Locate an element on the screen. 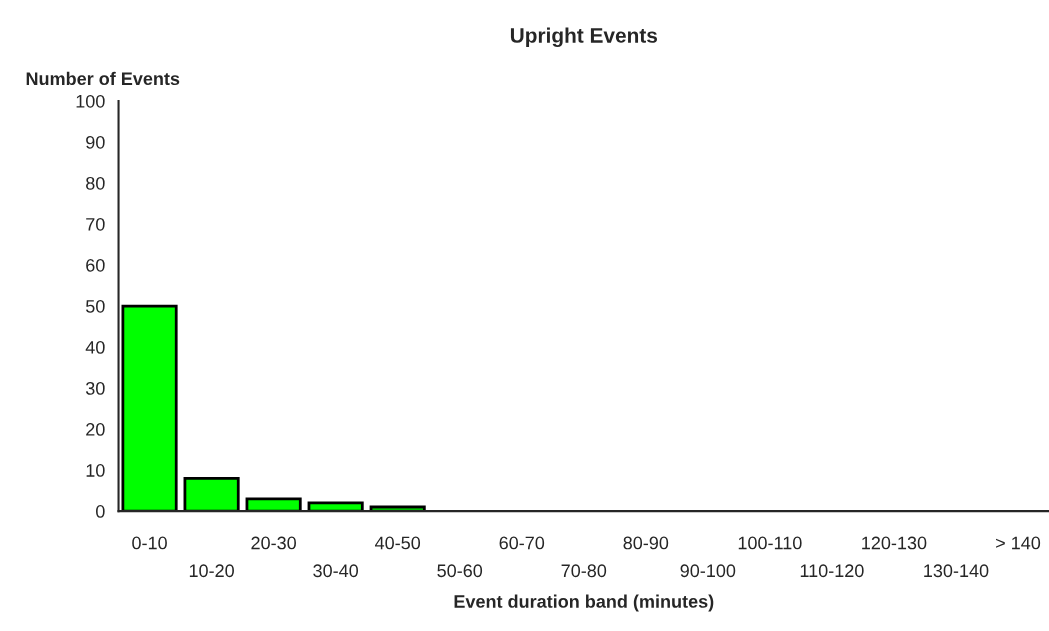  y-axis-title: Number of Events is located at coordinates (103, 78).